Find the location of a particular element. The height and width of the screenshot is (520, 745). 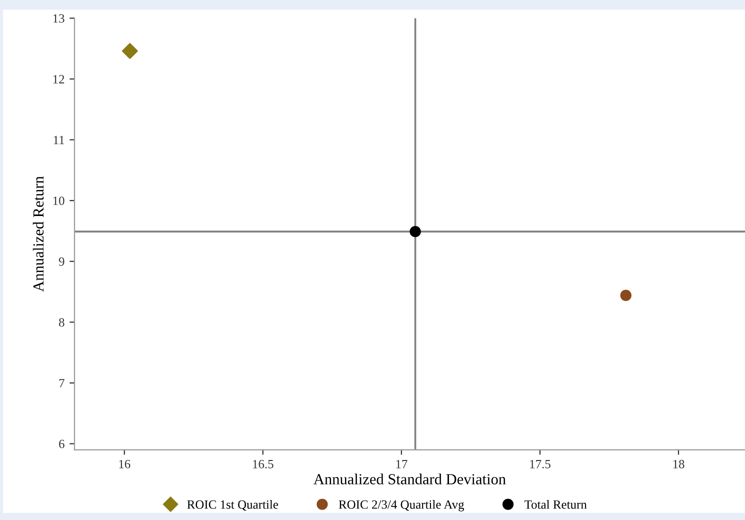

y-axis-title: Annualized Return is located at coordinates (38, 234).